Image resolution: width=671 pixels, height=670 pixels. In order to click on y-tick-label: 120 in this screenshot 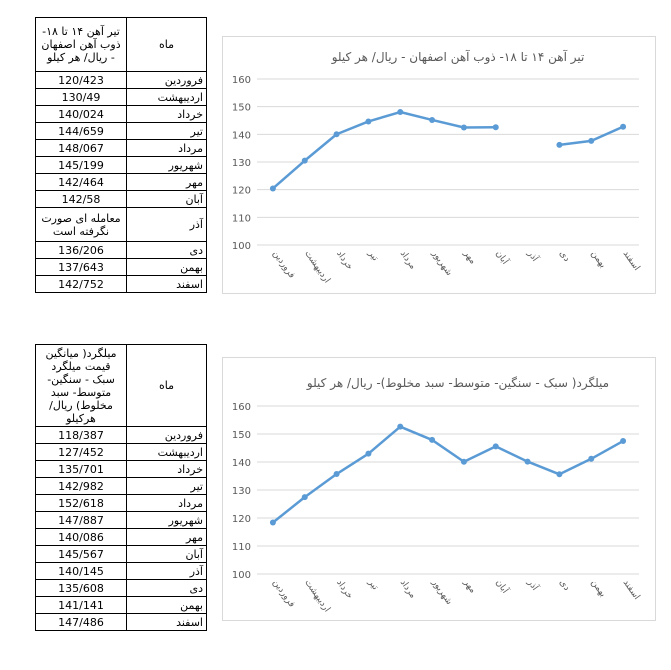, I will do `click(241, 519)`.